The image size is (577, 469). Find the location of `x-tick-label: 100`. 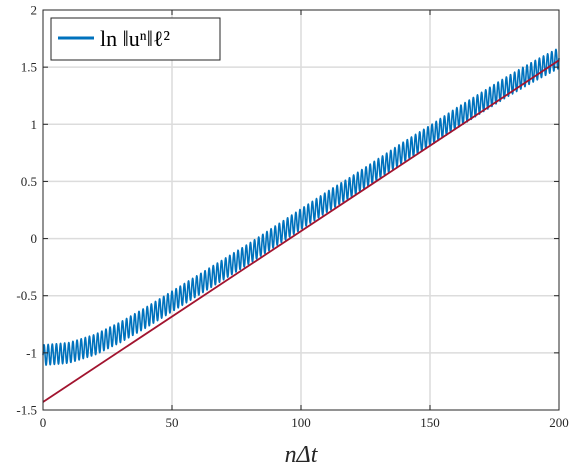

x-tick-label: 100 is located at coordinates (301, 422).